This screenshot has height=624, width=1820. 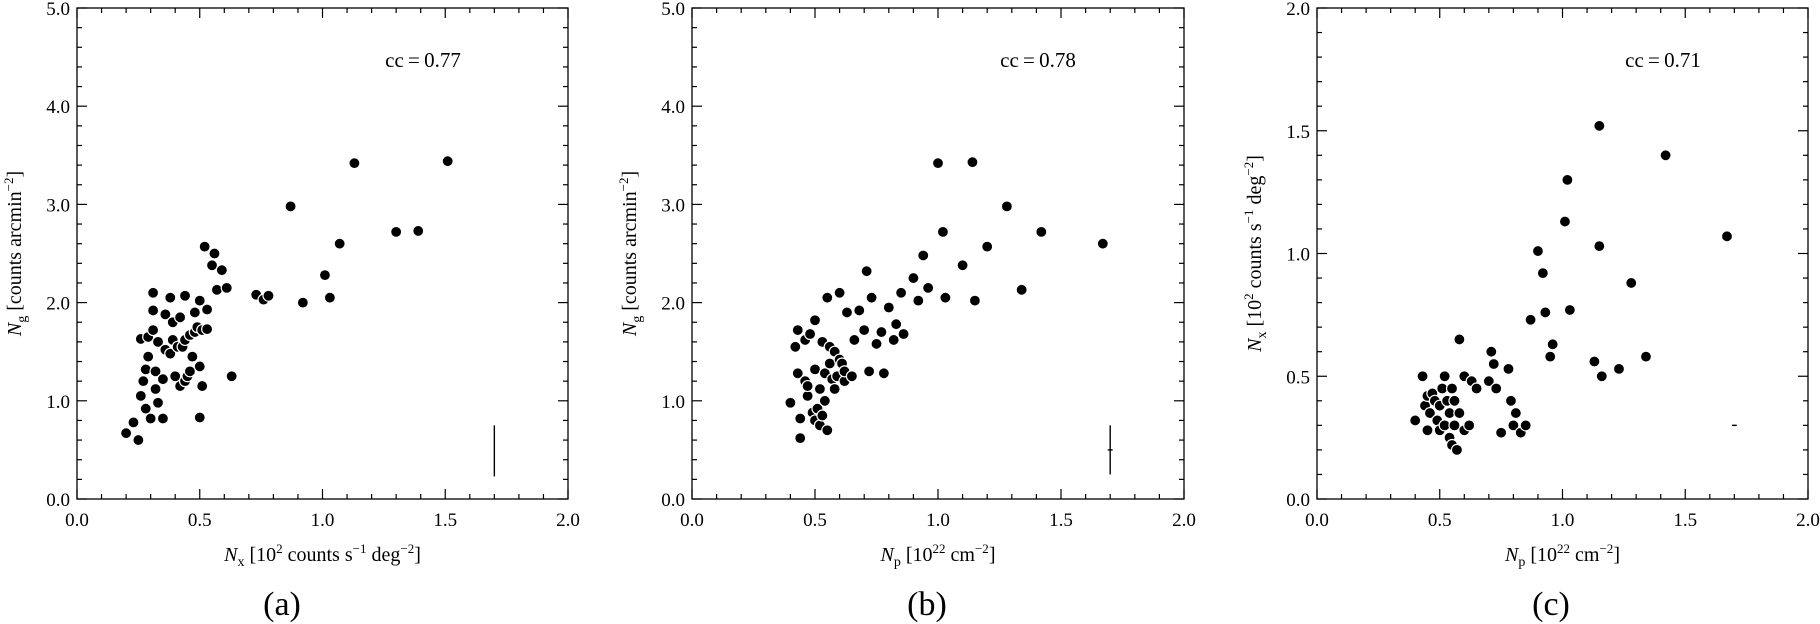 What do you see at coordinates (1298, 500) in the screenshot?
I see `y-tick-label: 0.0` at bounding box center [1298, 500].